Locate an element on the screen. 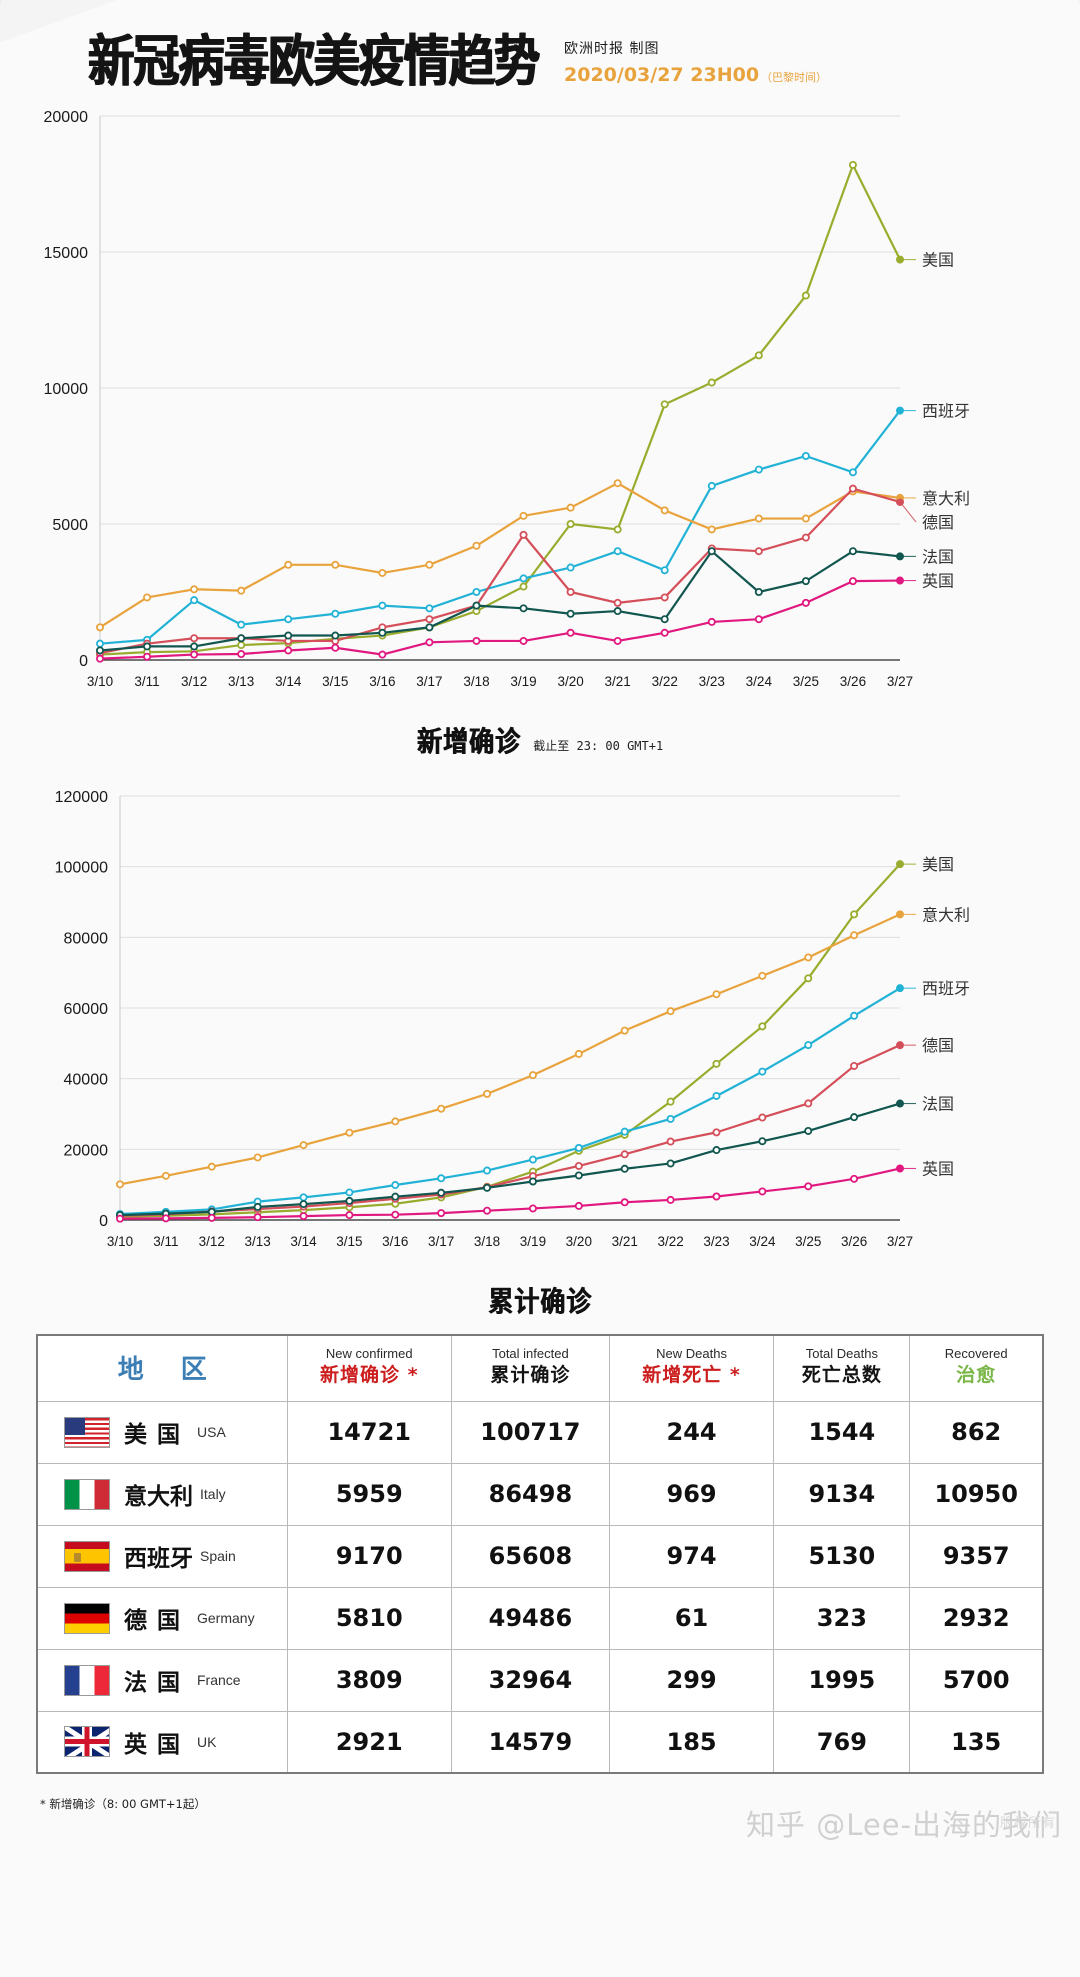 This screenshot has height=1977, width=1080. th-total-deaths-cn: 死亡总数 is located at coordinates (841, 1374).